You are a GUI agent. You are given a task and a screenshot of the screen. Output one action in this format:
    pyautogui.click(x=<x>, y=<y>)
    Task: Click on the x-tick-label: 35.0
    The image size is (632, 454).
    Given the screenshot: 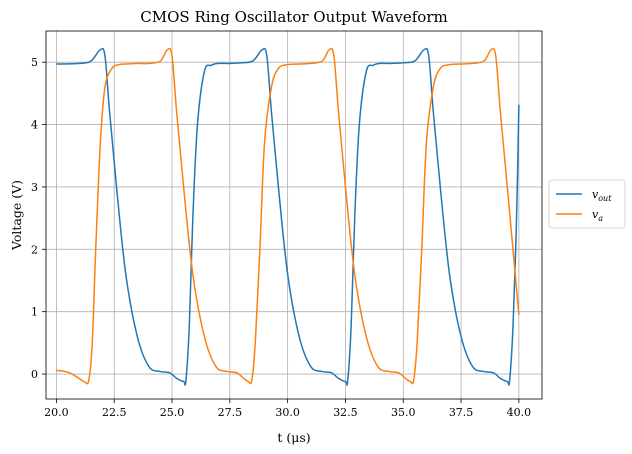 What is the action you would take?
    pyautogui.click(x=403, y=412)
    